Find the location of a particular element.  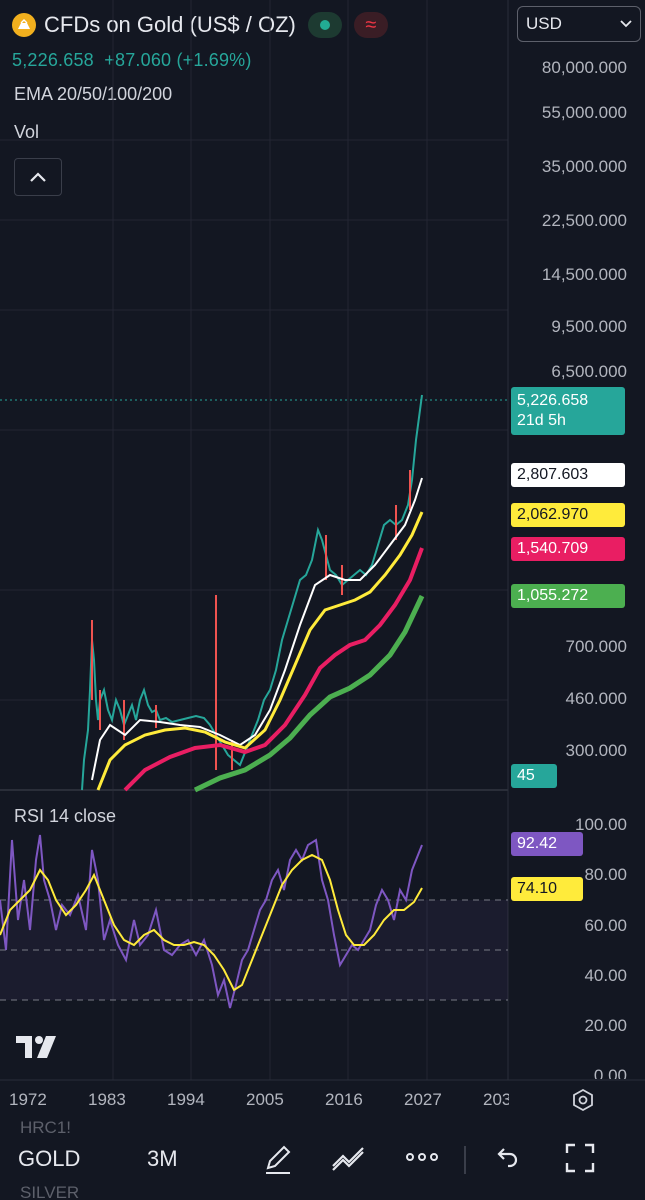

gold-symbol-icon is located at coordinates (24, 25).